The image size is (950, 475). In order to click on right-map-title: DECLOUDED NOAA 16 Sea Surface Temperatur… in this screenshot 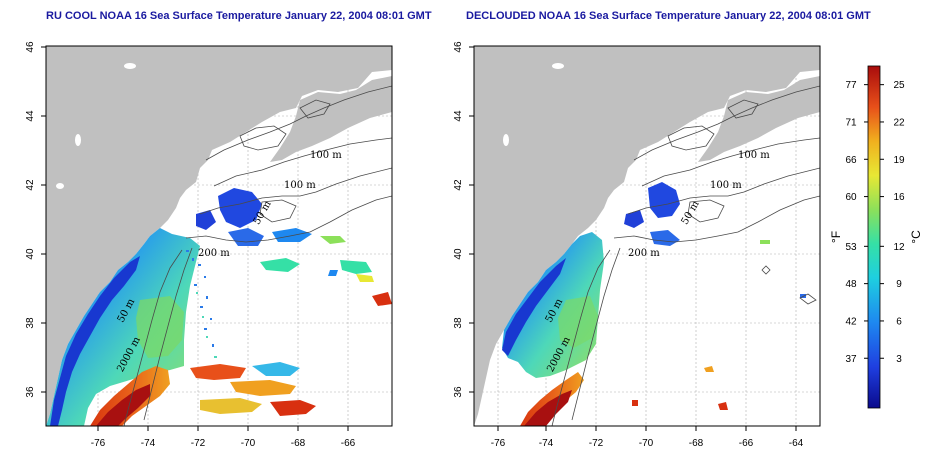, I will do `click(668, 16)`.